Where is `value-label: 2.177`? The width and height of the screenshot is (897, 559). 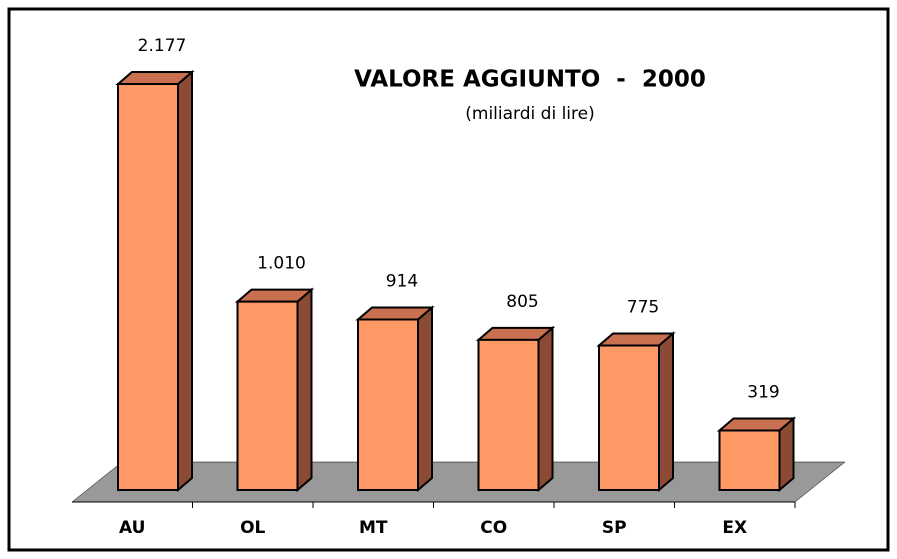 value-label: 2.177 is located at coordinates (162, 46).